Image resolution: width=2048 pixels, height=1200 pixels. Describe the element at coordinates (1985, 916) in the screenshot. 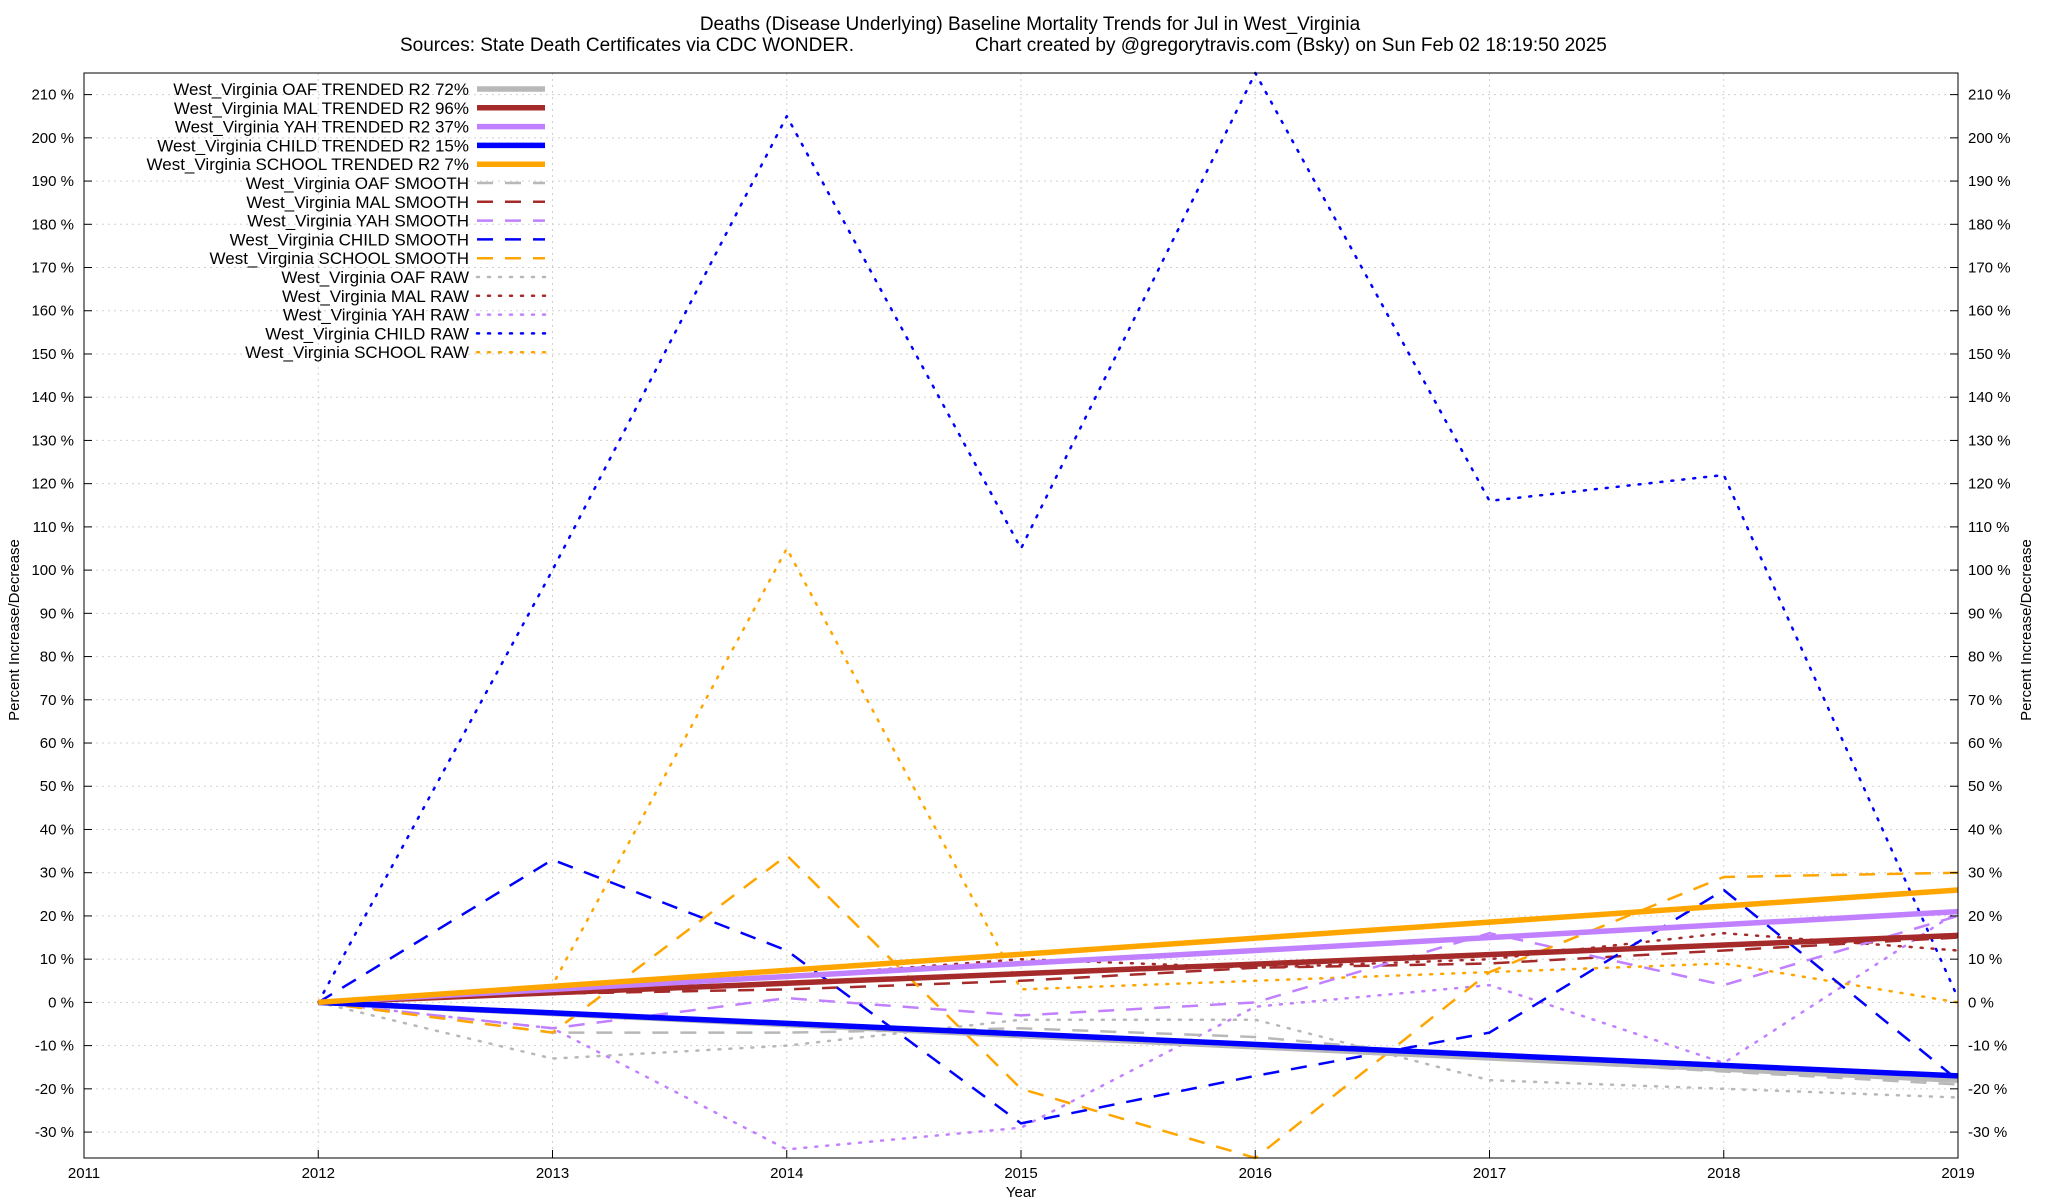

I see `y-tick-label-right: 20 %` at that location.